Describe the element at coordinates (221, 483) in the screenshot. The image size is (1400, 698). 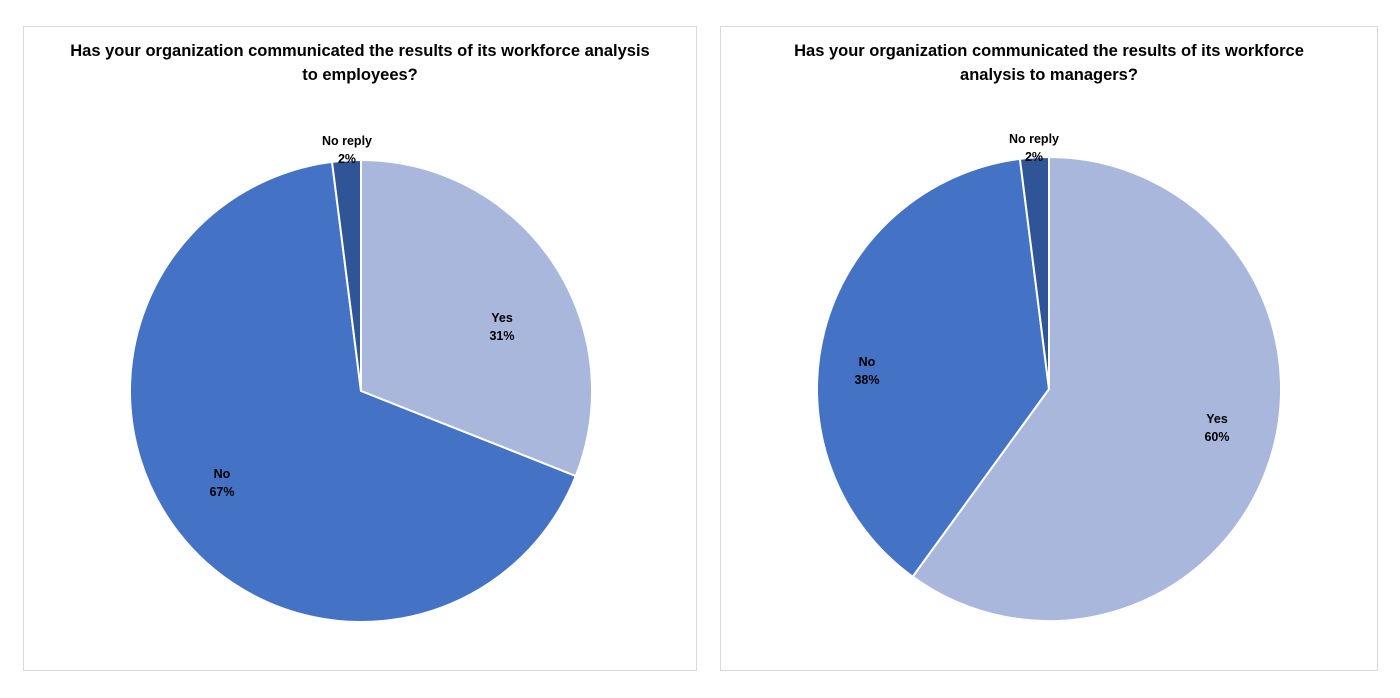
I see `data-label-no: No 67%` at that location.